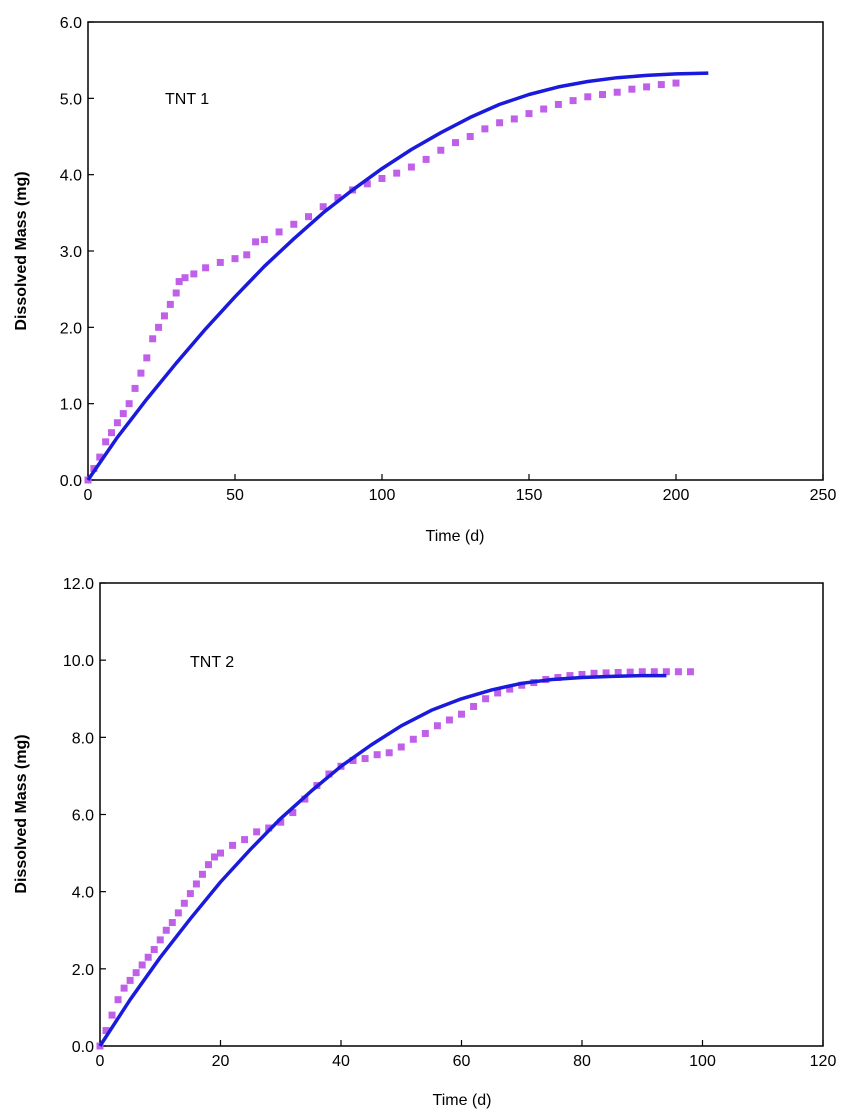 Image resolution: width=846 pixels, height=1114 pixels. I want to click on y-tick-label: 1.0, so click(71, 405).